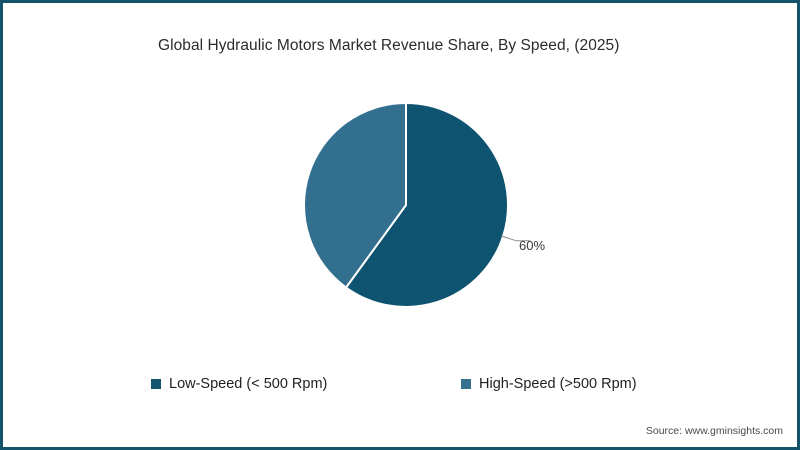 The height and width of the screenshot is (450, 800). I want to click on legend-swatch-icon-low-speed, so click(156, 384).